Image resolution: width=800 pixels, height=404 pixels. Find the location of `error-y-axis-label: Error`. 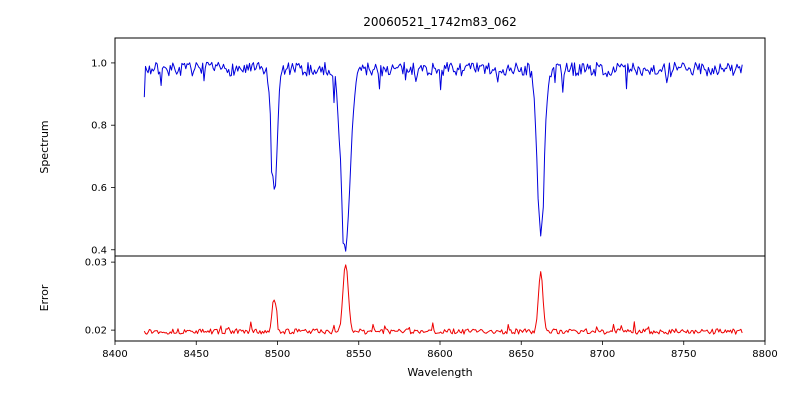

error-y-axis-label: Error is located at coordinates (44, 297).